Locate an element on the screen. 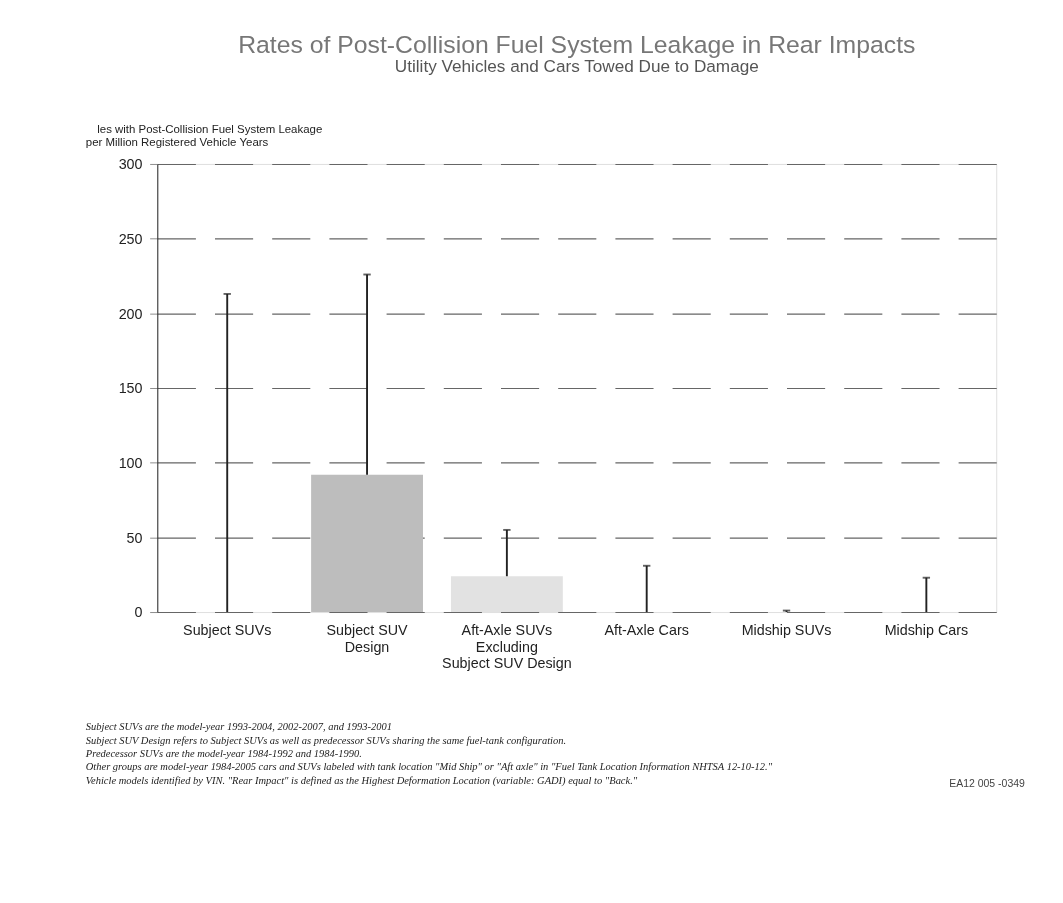 This screenshot has width=1063, height=903. text: Predecessor SUVs are the model-year 1984-1992 and 1984-1990. is located at coordinates (223, 753).